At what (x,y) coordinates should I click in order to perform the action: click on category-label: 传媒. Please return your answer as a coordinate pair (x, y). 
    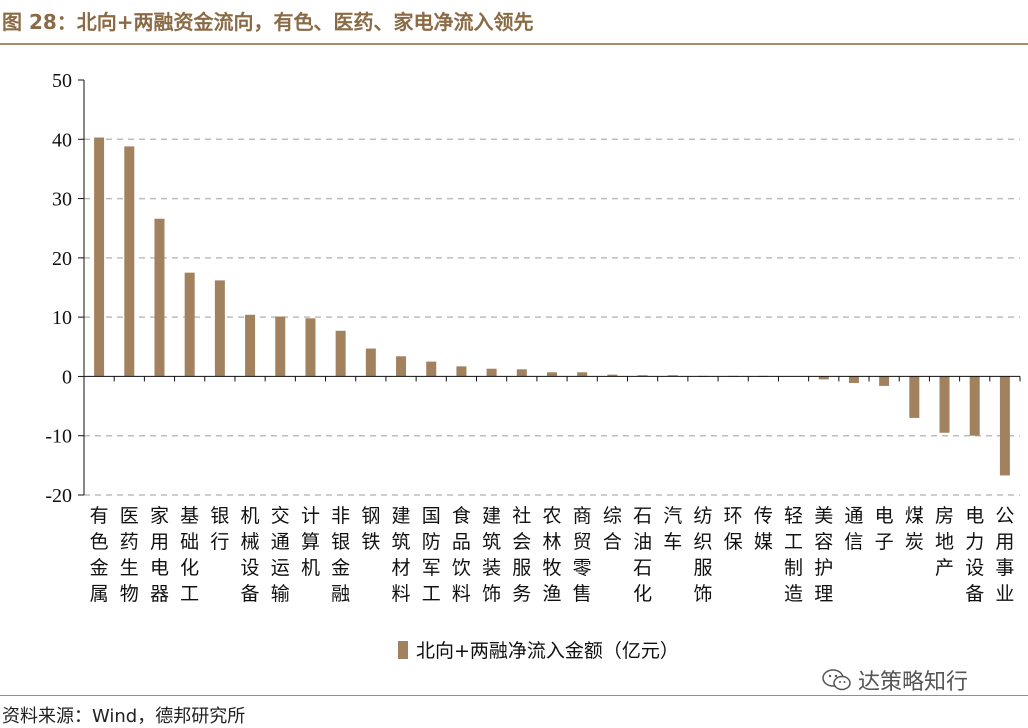
    Looking at the image, I should click on (763, 529).